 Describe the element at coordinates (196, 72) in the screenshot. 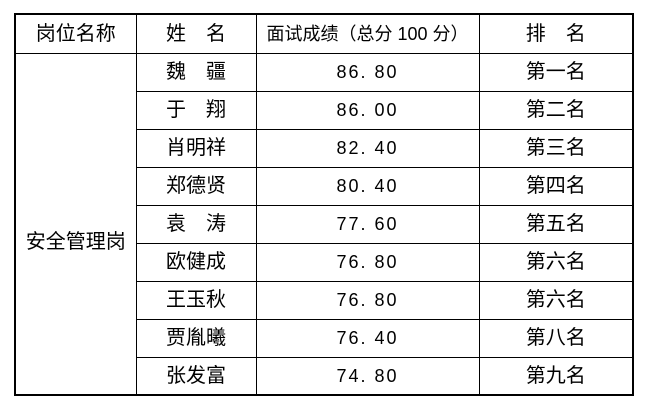

I see `name-cell: 魏 疆` at that location.